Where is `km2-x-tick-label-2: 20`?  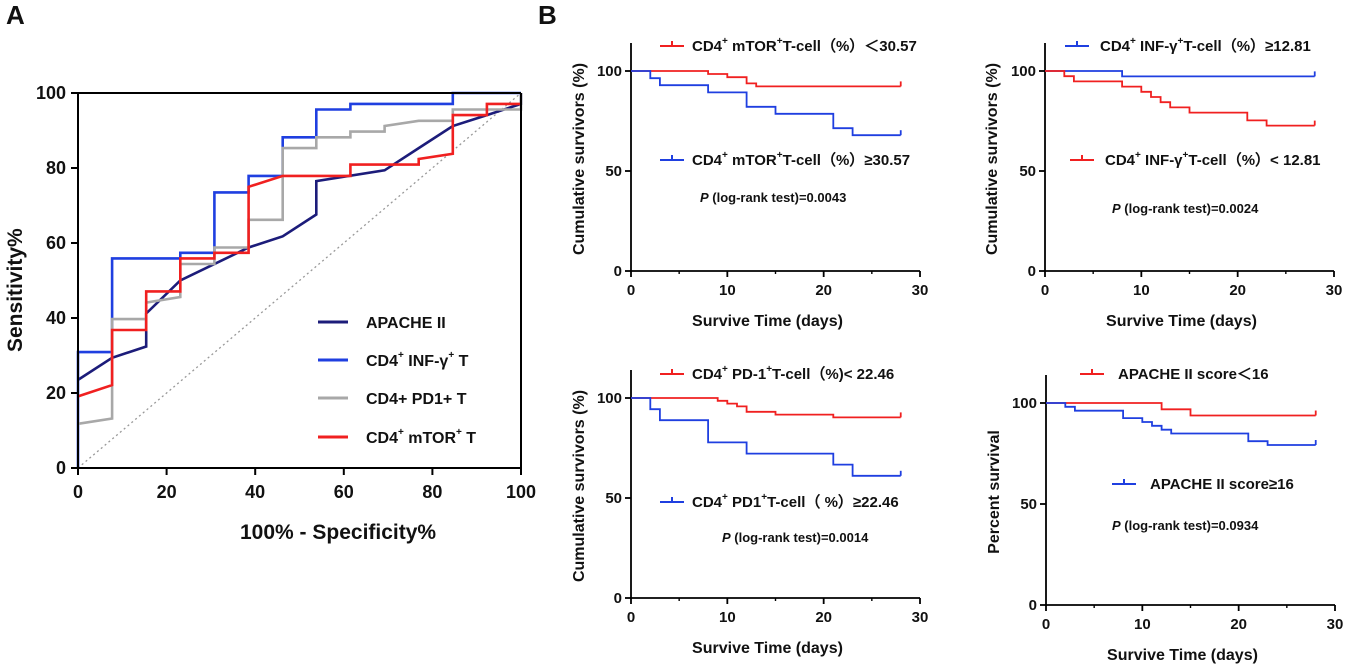 km2-x-tick-label-2: 20 is located at coordinates (1237, 290).